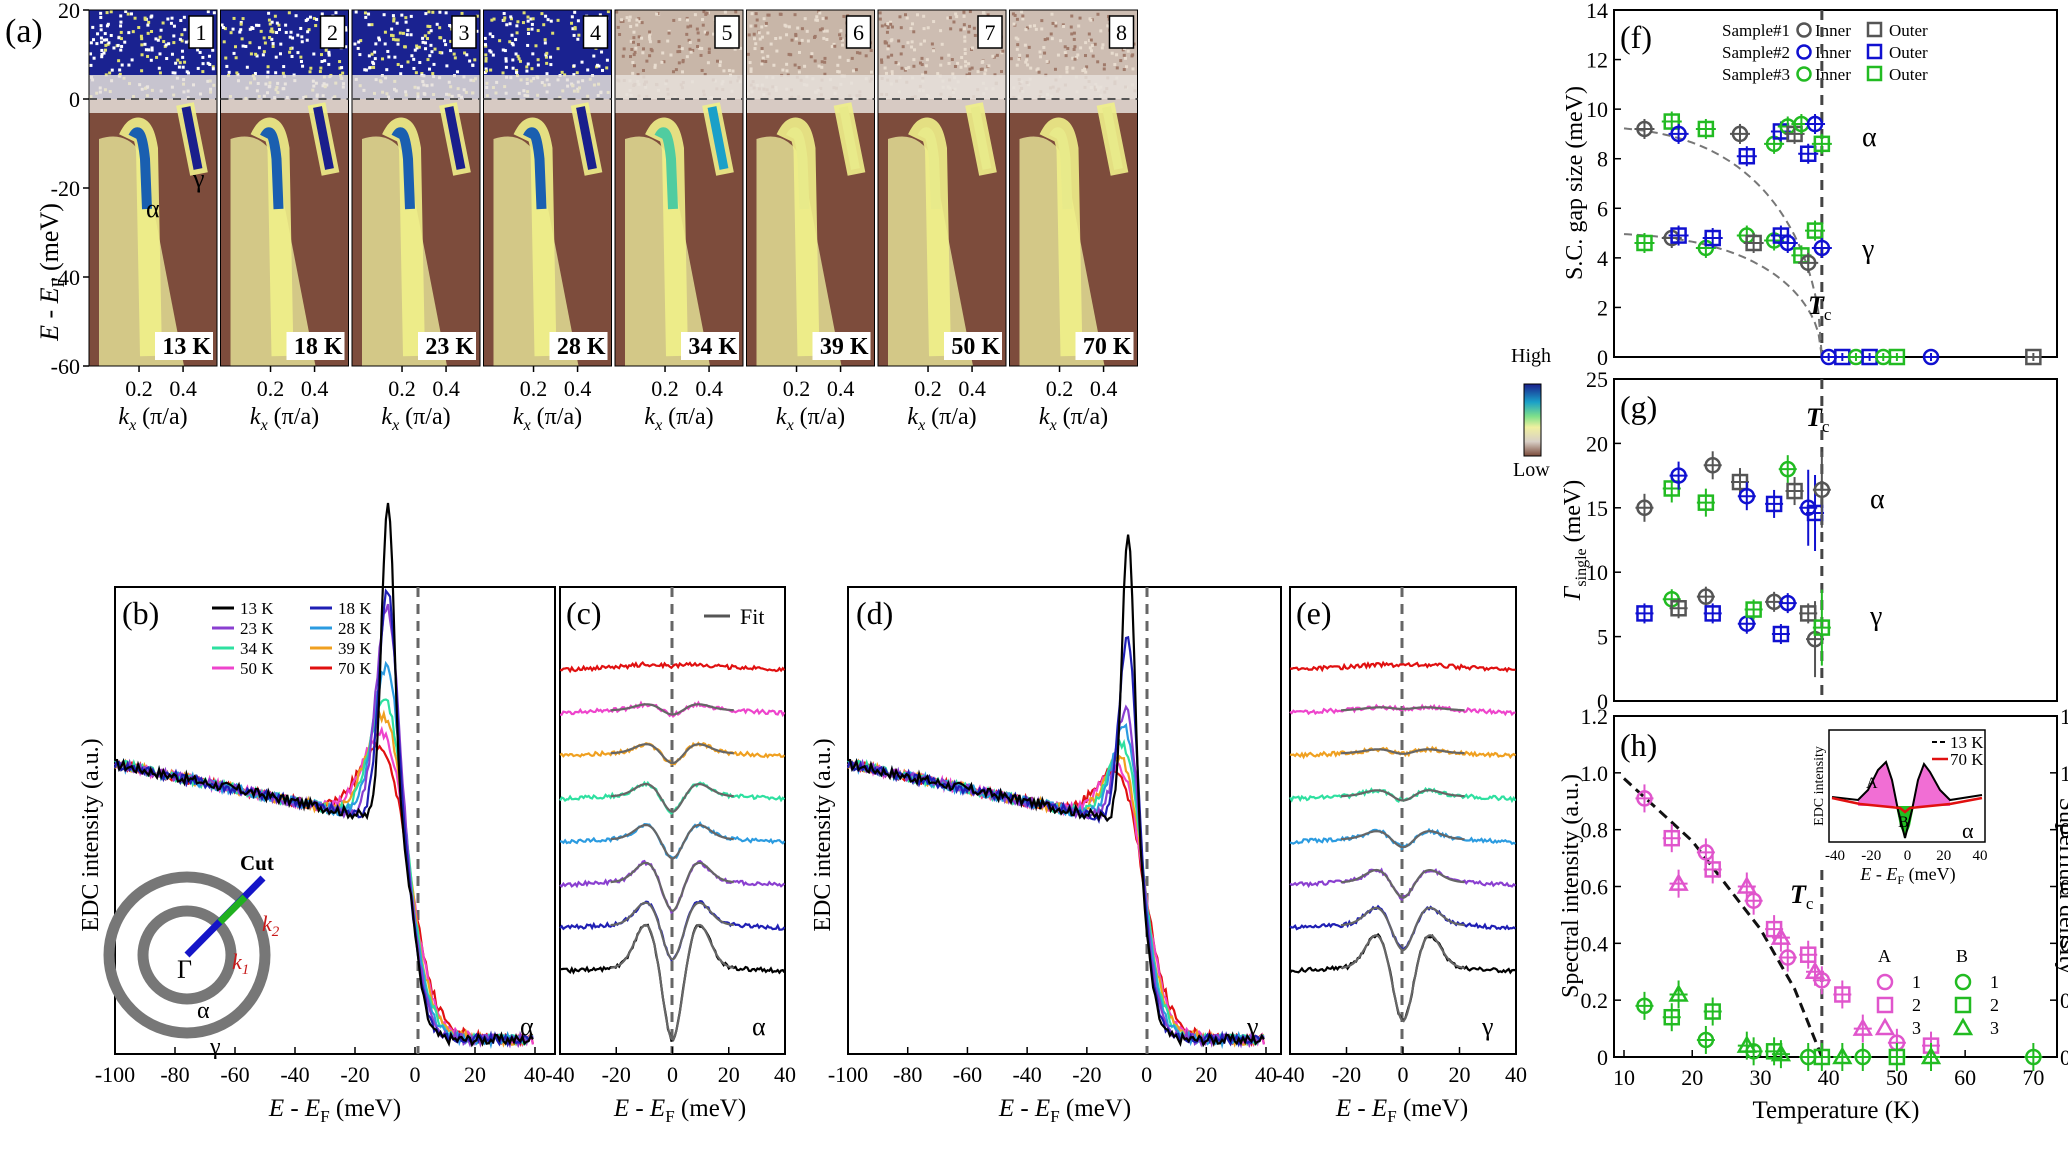 Image resolution: width=2068 pixels, height=1168 pixels. What do you see at coordinates (1595, 830) in the screenshot?
I see `y-tick-label: 0.8` at bounding box center [1595, 830].